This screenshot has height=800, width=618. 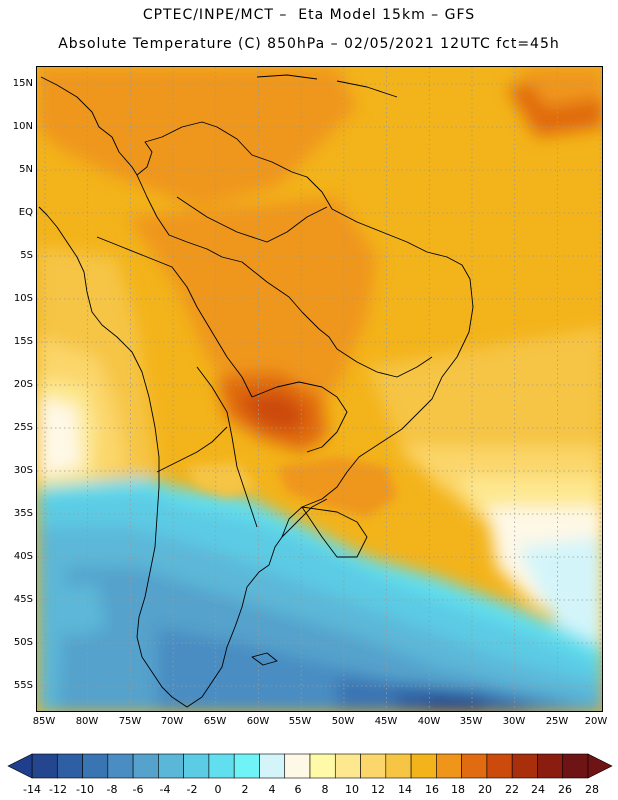 I want to click on colorbar-label: -2, so click(x=192, y=789).